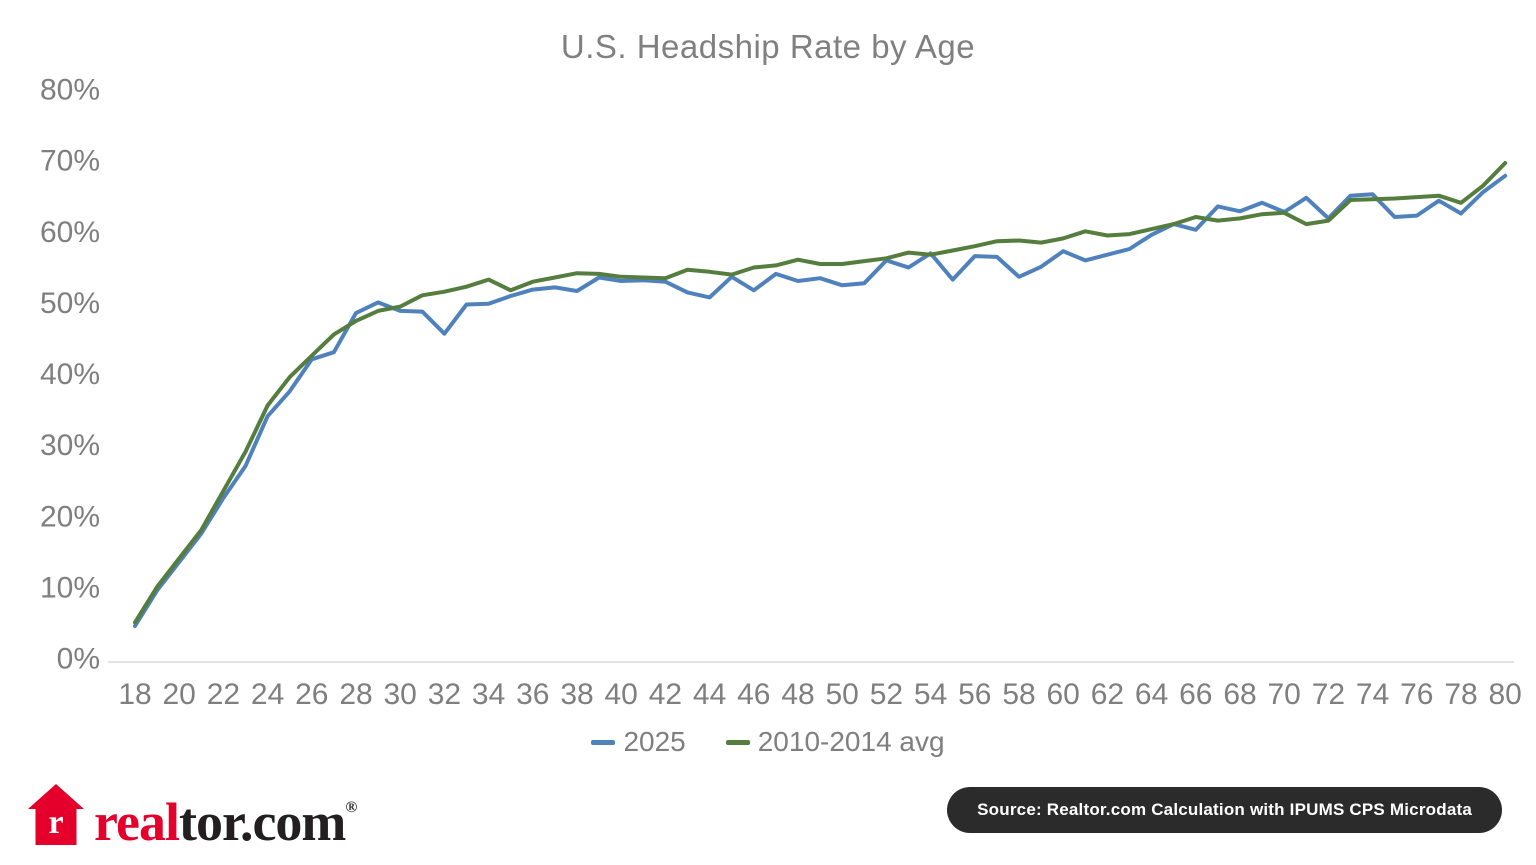 The height and width of the screenshot is (865, 1536). I want to click on x-tick-label: 70, so click(1284, 694).